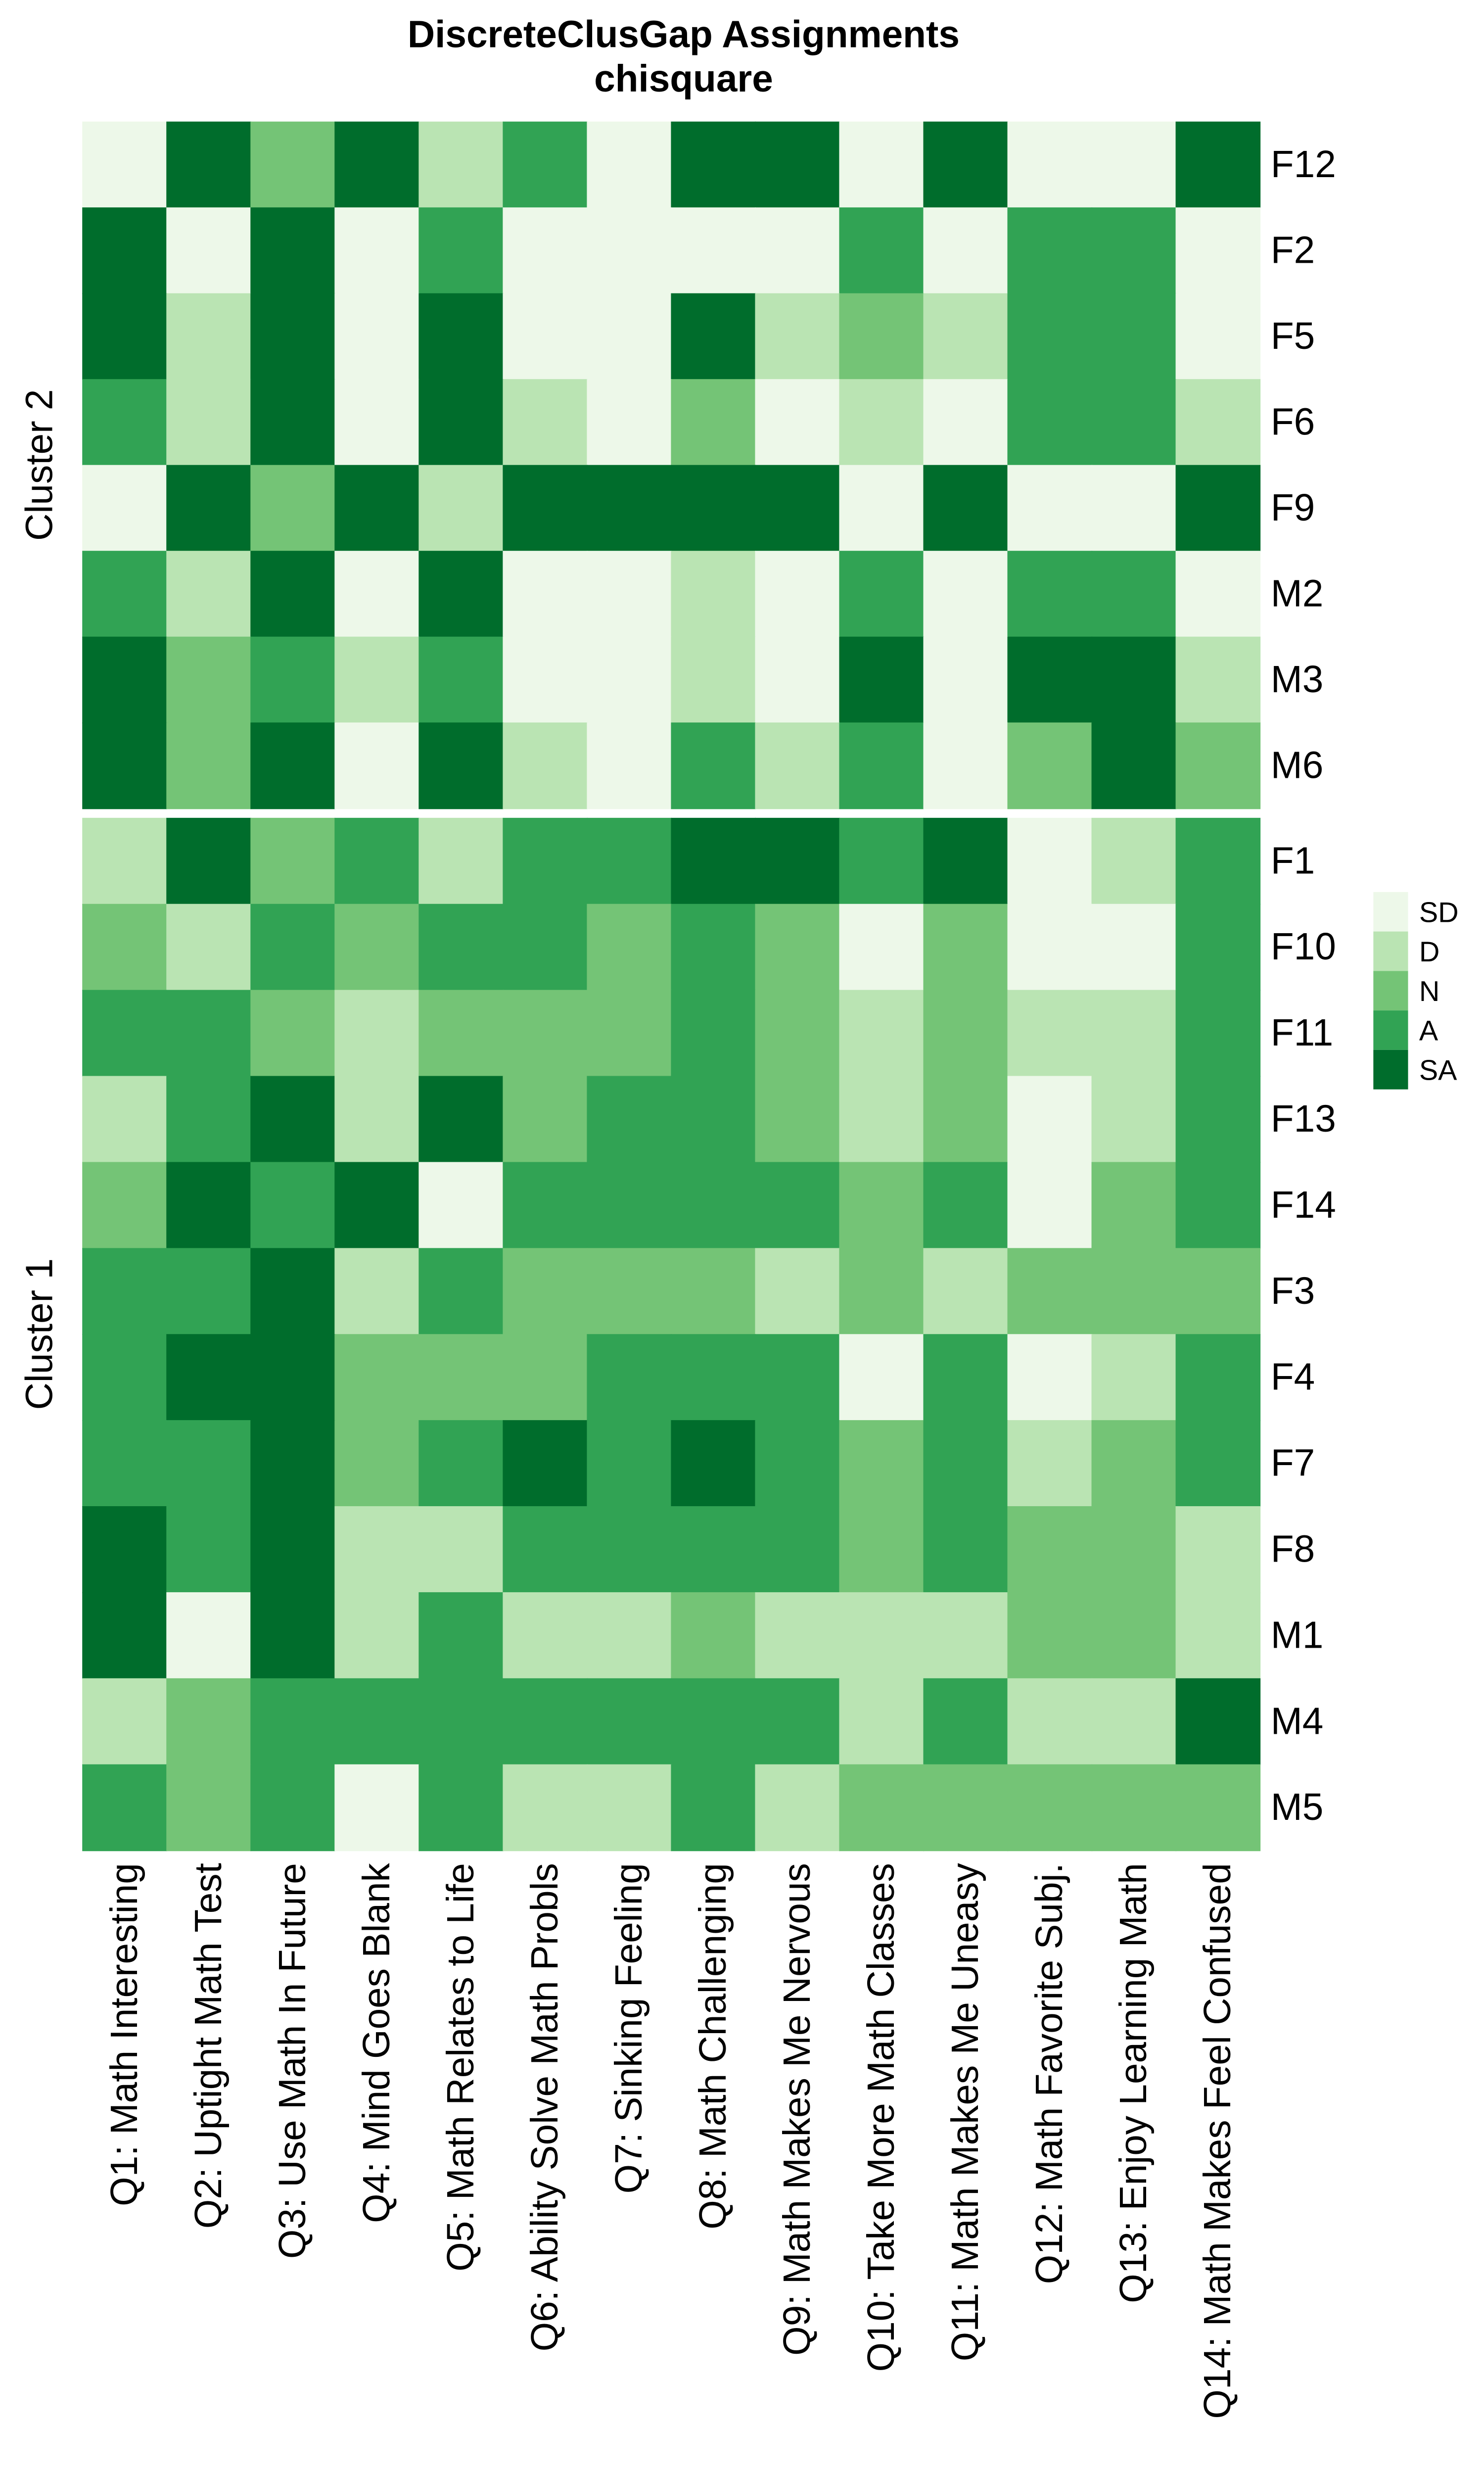 The height and width of the screenshot is (2474, 1484). What do you see at coordinates (713, 2047) in the screenshot?
I see `column-label: Q8: Math Challenging` at bounding box center [713, 2047].